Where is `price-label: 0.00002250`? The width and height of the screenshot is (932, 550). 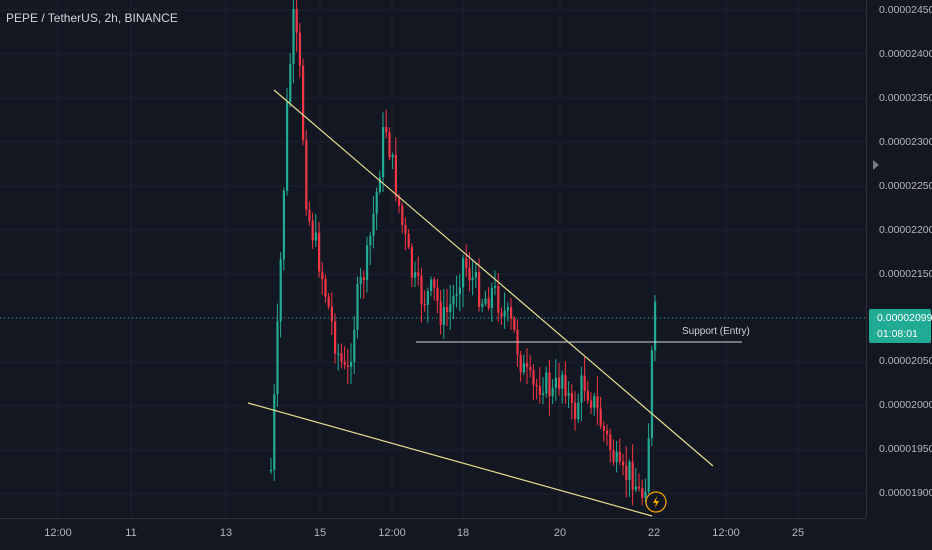
price-label: 0.00002250 is located at coordinates (905, 186).